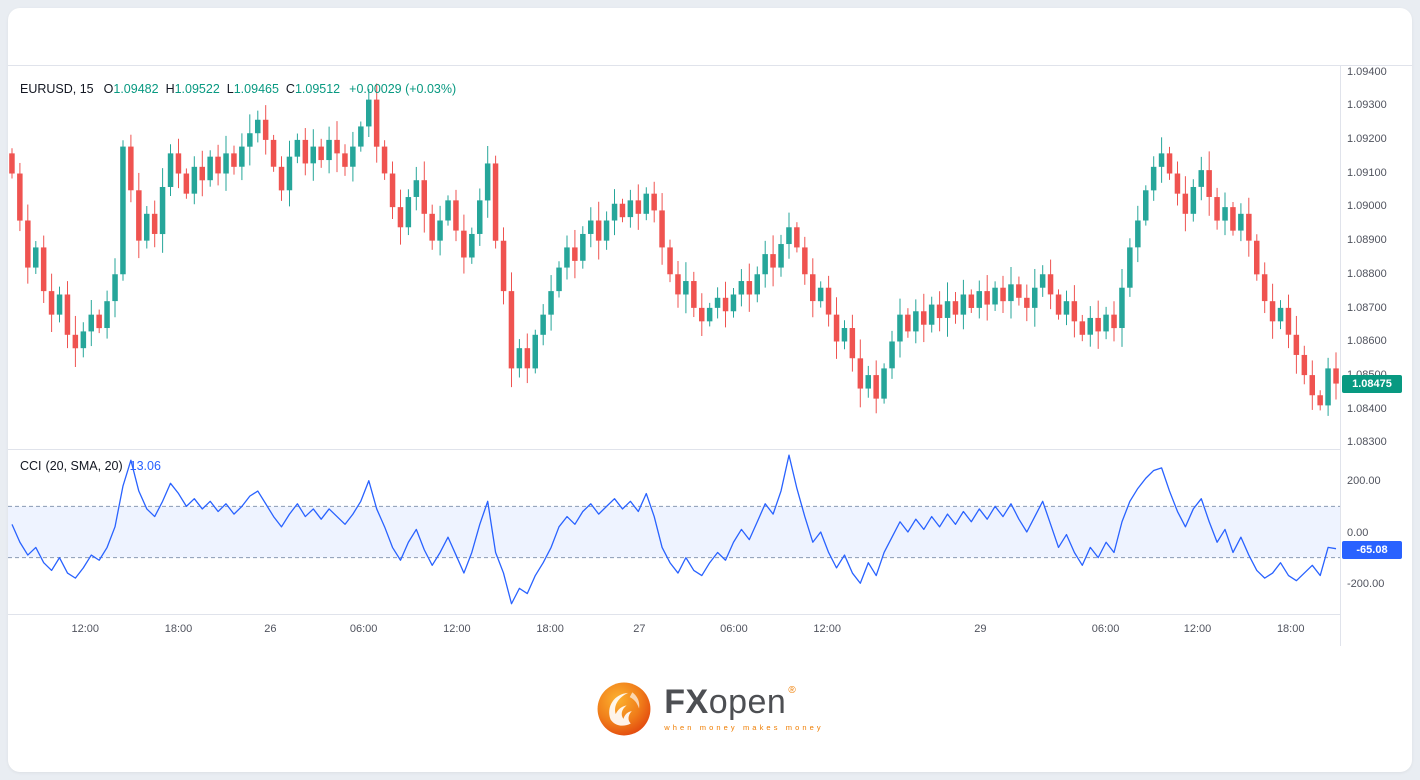 This screenshot has width=1420, height=780. What do you see at coordinates (317, 89) in the screenshot?
I see `close-value: 1.09512` at bounding box center [317, 89].